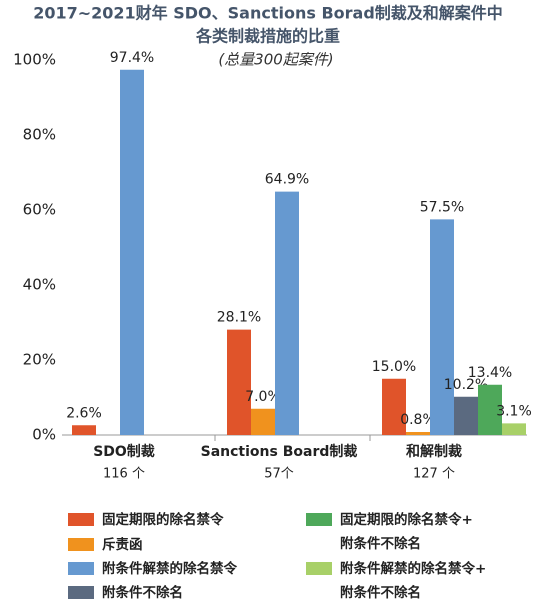 This screenshot has height=606, width=539. What do you see at coordinates (434, 451) in the screenshot?
I see `x-tick-label: 和解制裁` at bounding box center [434, 451].